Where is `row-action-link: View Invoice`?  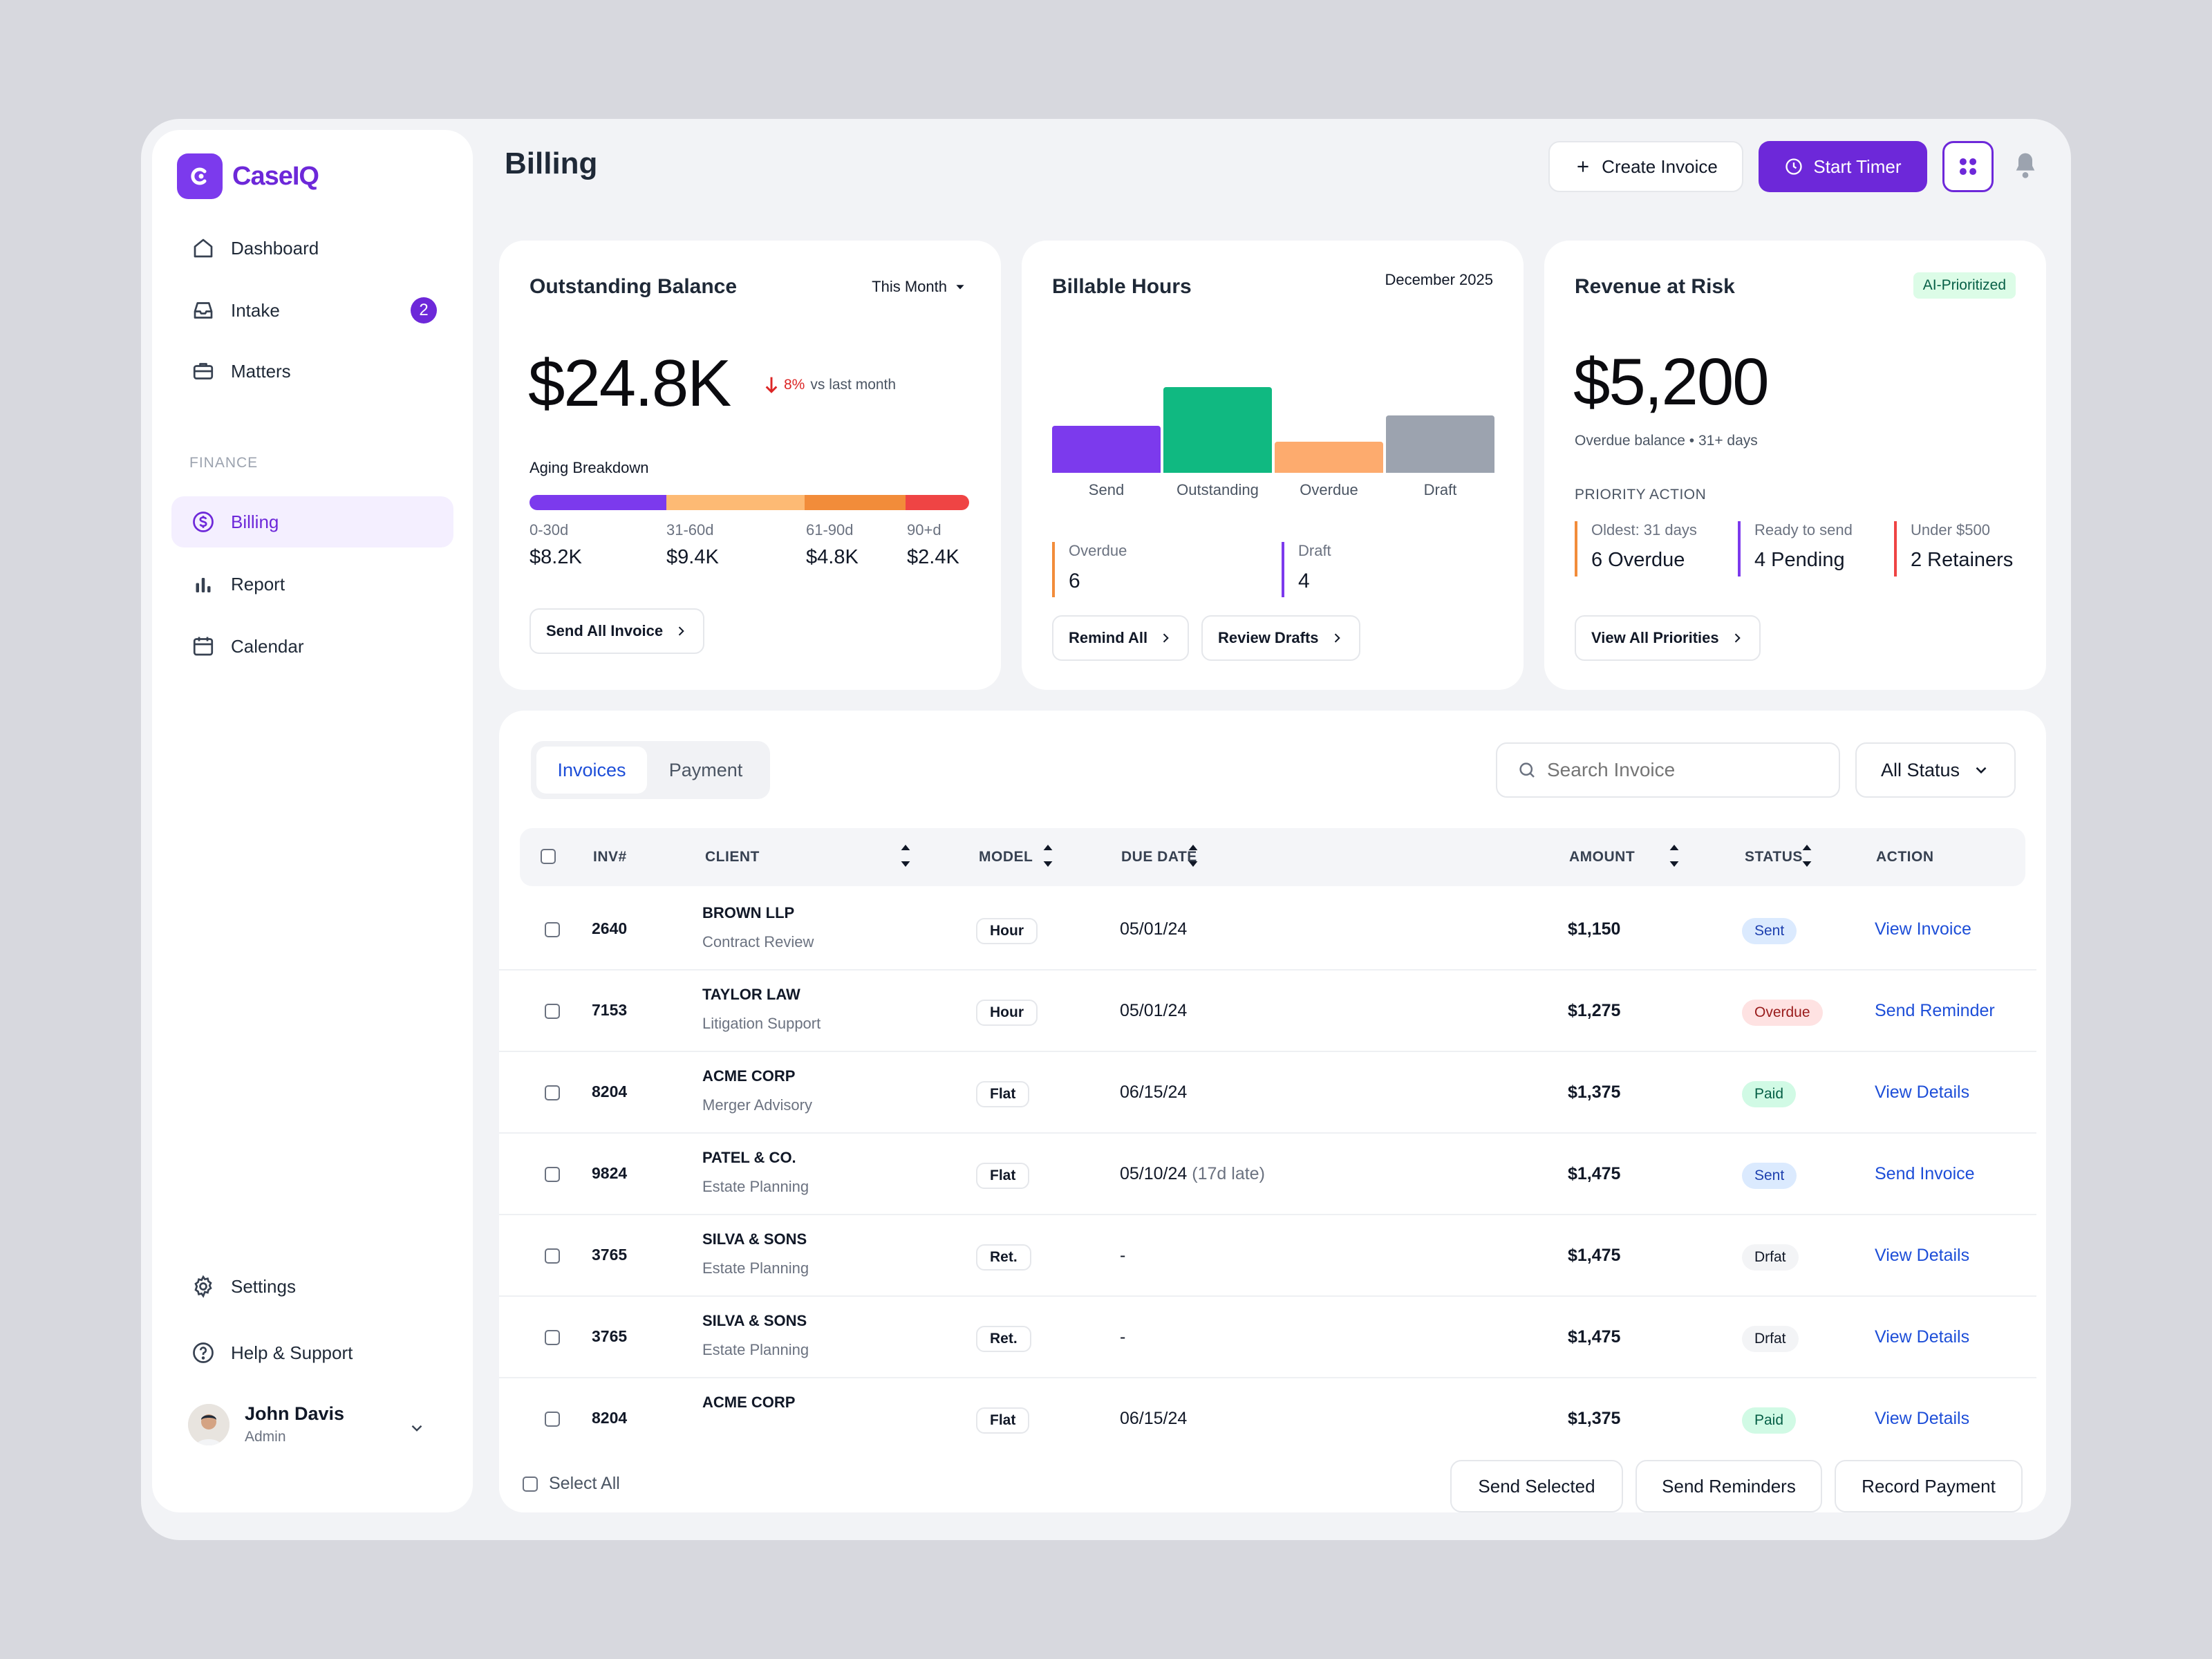
row-action-link: View Invoice is located at coordinates (1923, 929).